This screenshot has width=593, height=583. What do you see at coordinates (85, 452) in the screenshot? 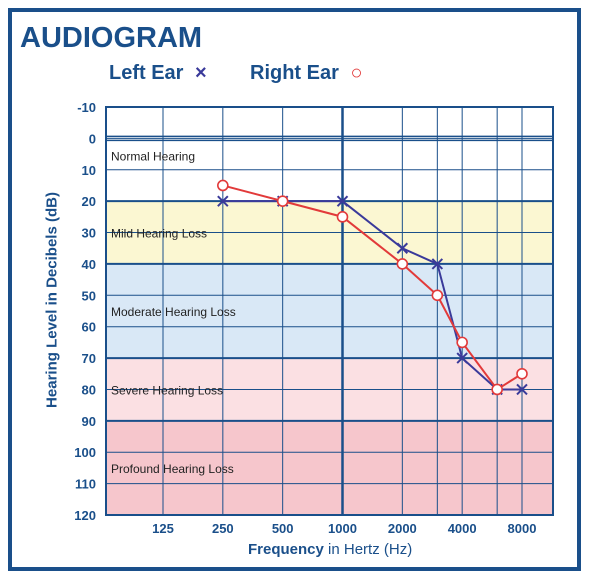
I see `y-tick-label-100: 100` at bounding box center [85, 452].